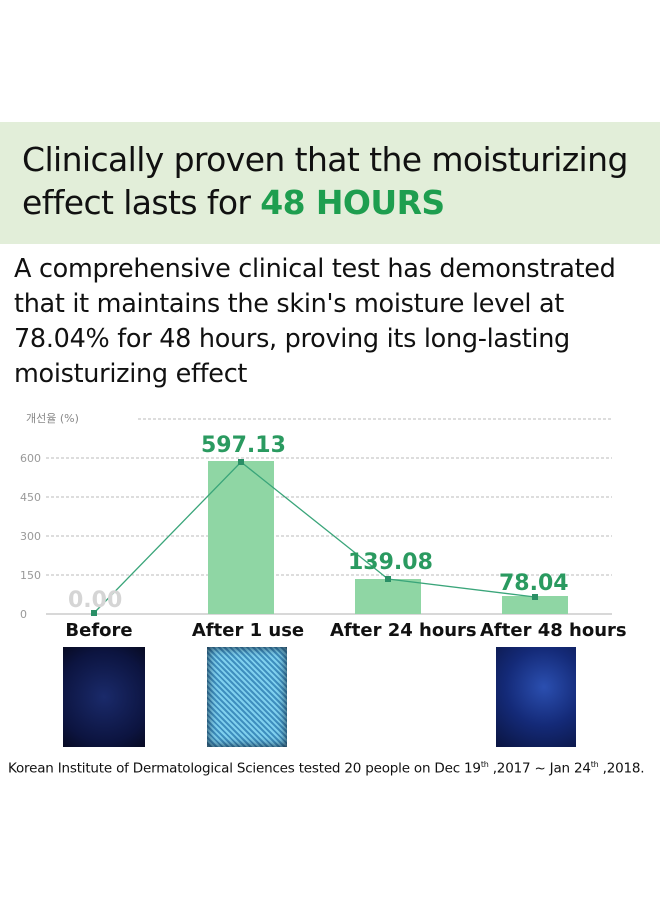 The image size is (660, 900). I want to click on headline-prefix: effect lasts for, so click(141, 202).